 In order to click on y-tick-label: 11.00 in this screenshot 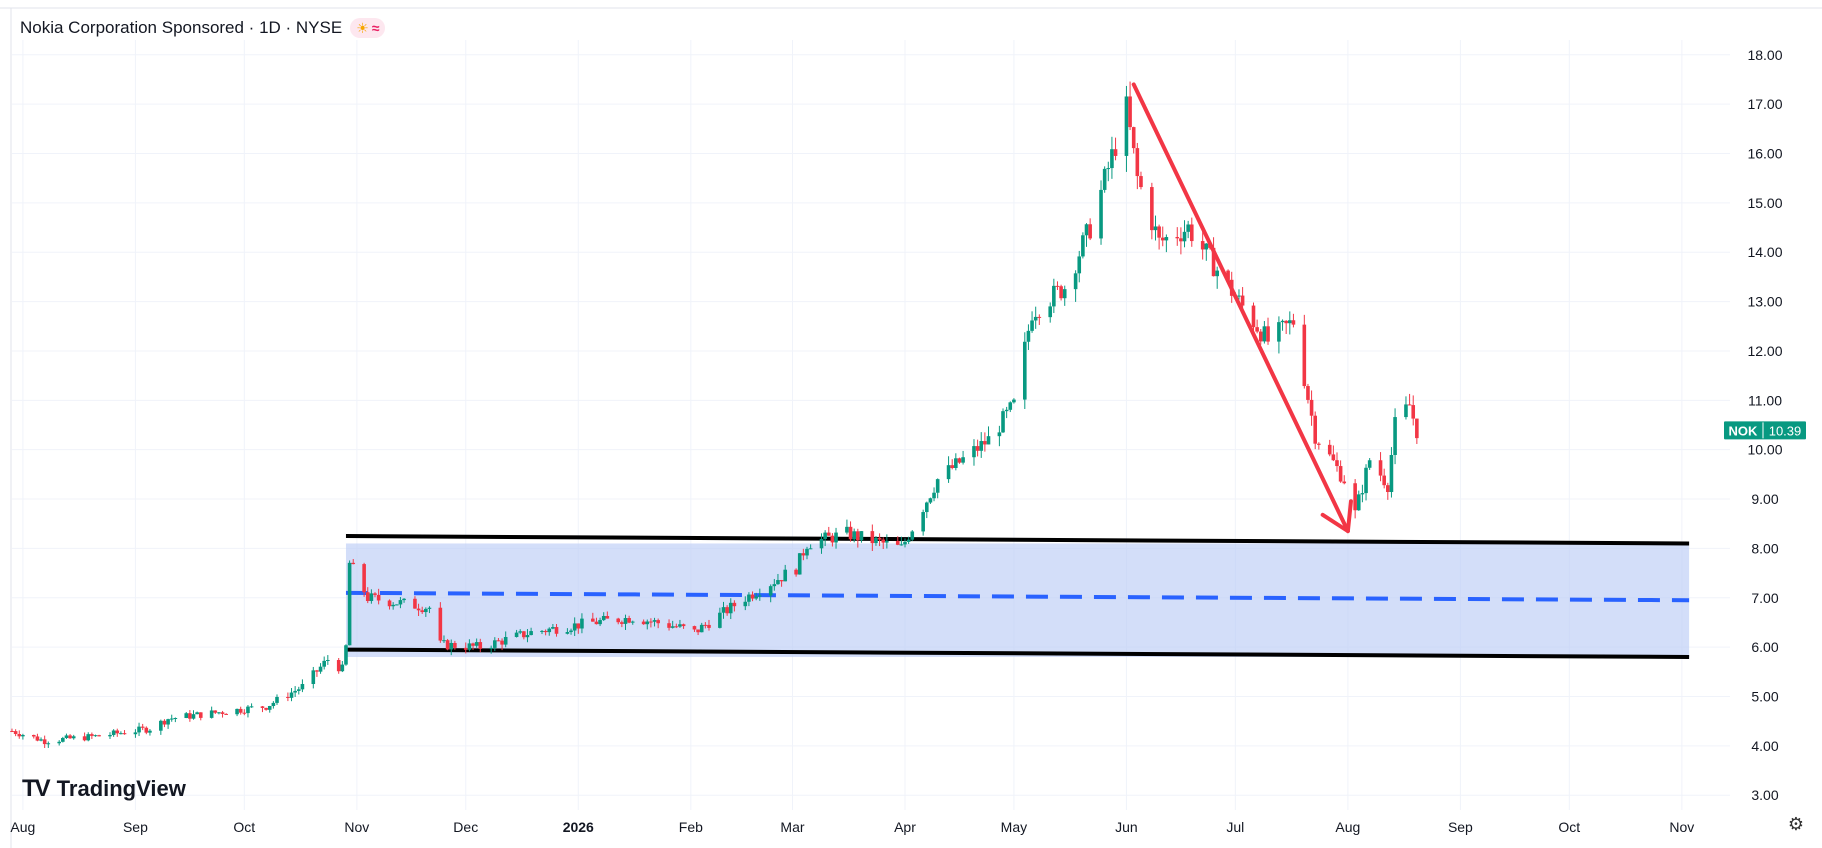, I will do `click(1765, 400)`.